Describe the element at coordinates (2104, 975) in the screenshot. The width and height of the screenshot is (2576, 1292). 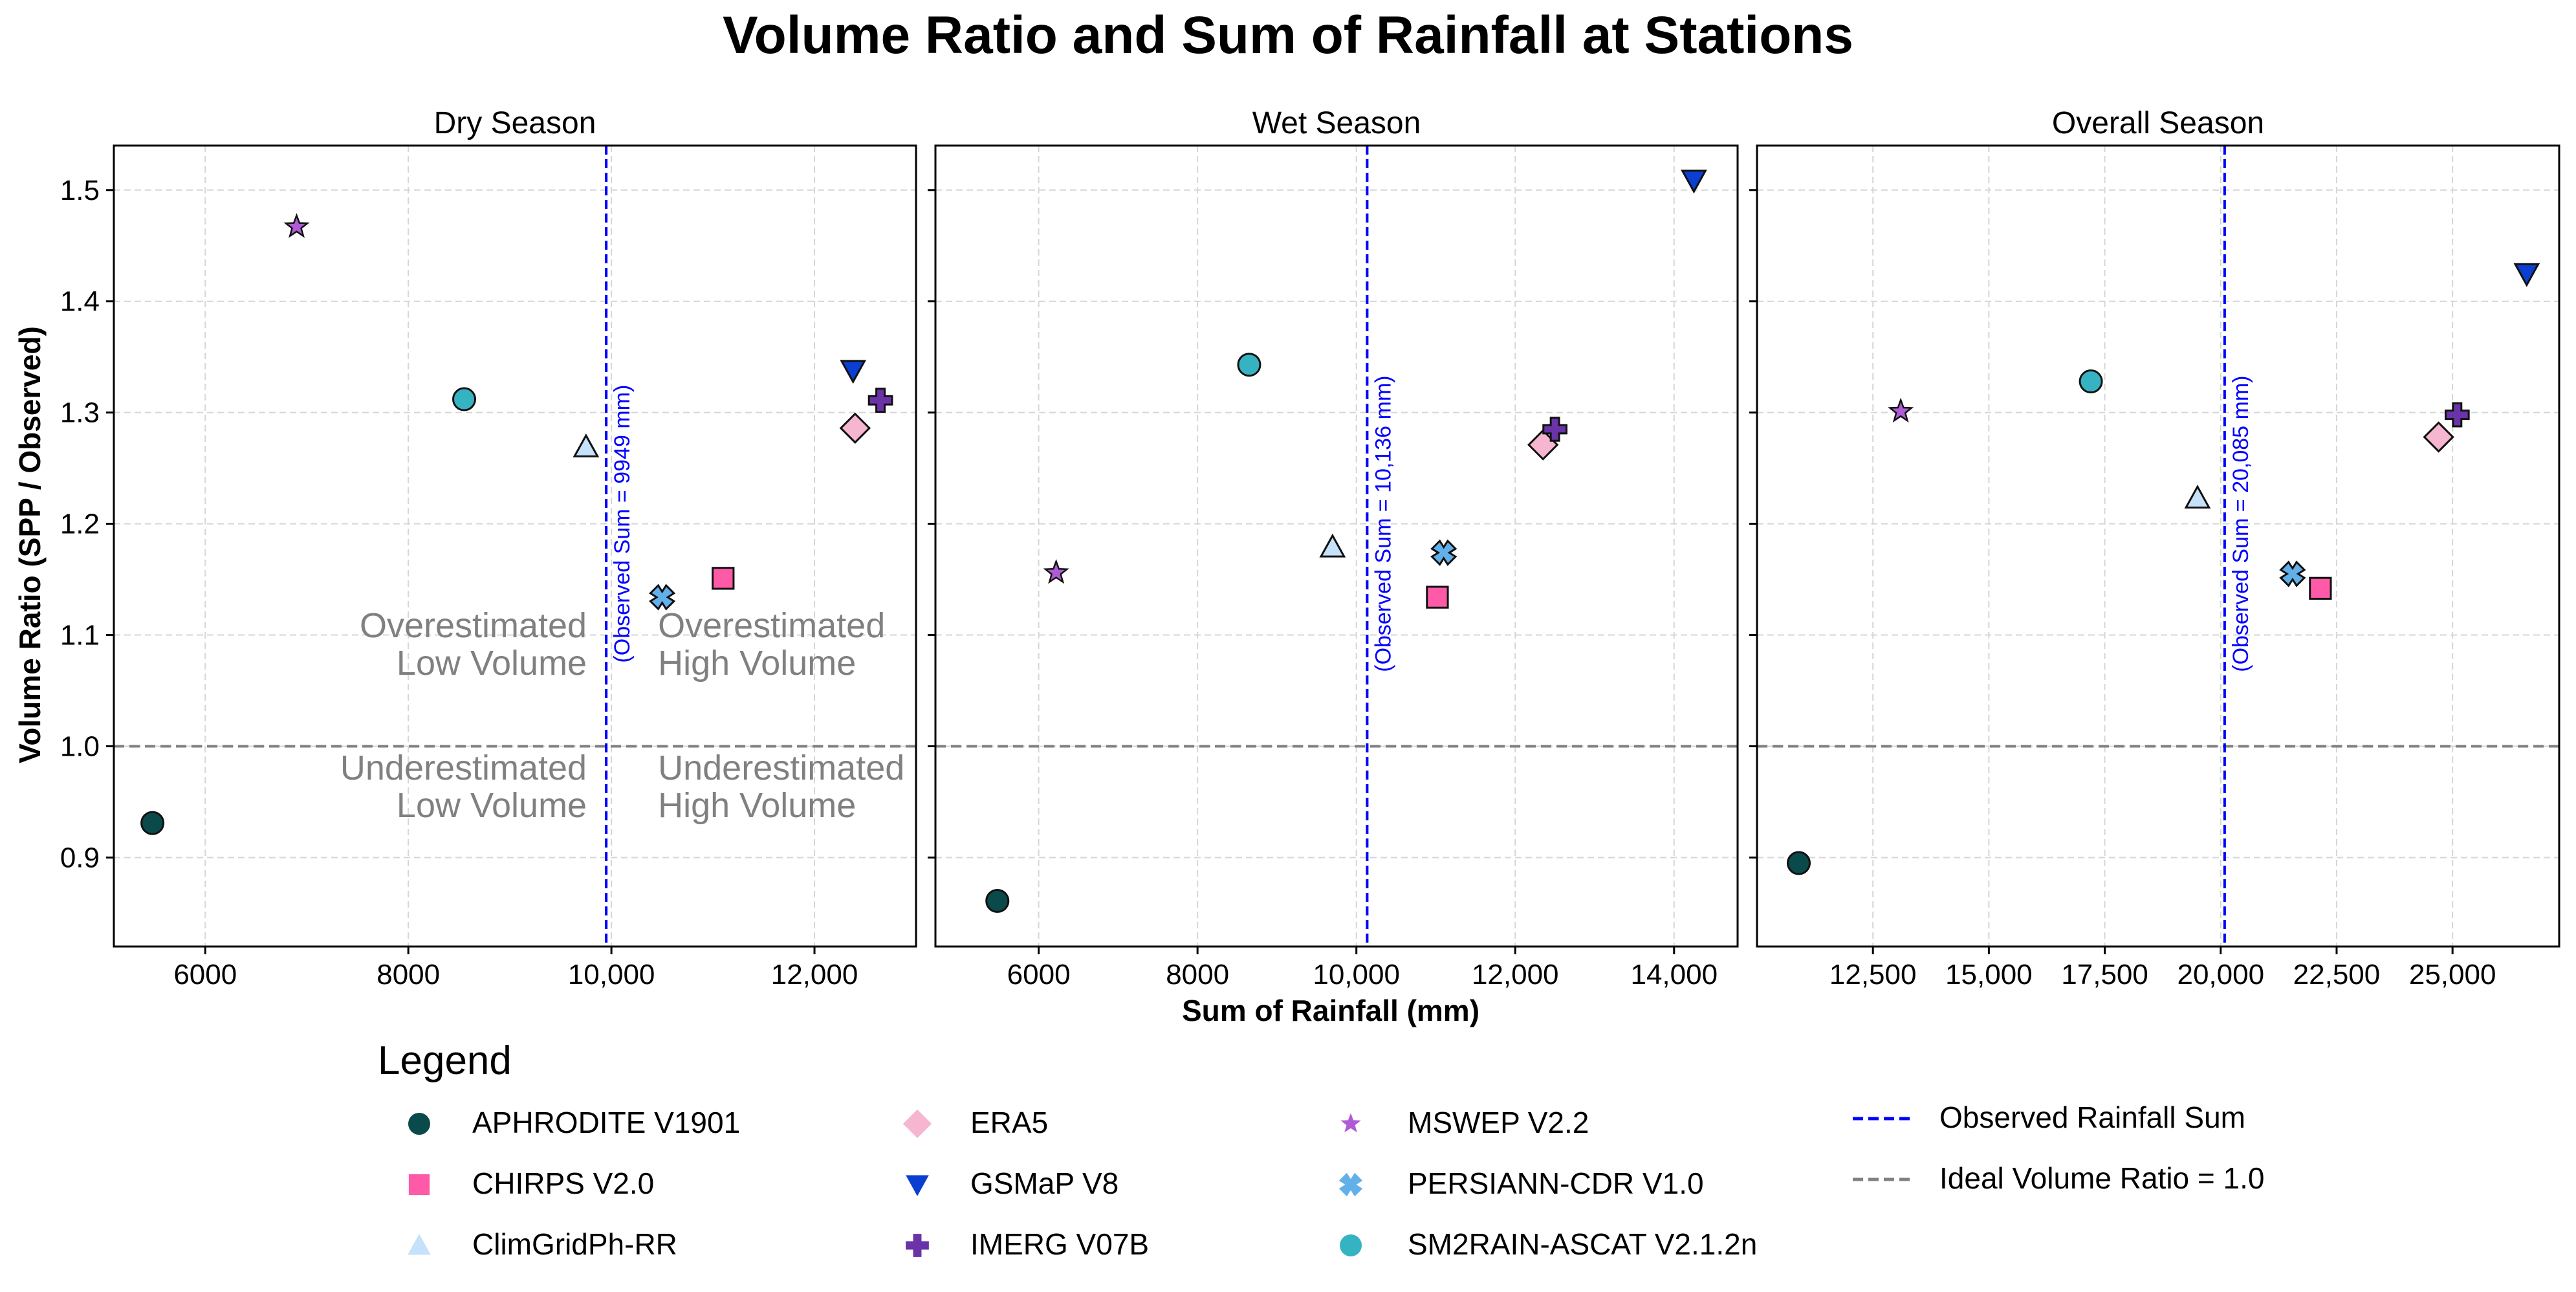
I see `x-tick-label: 17,500` at that location.